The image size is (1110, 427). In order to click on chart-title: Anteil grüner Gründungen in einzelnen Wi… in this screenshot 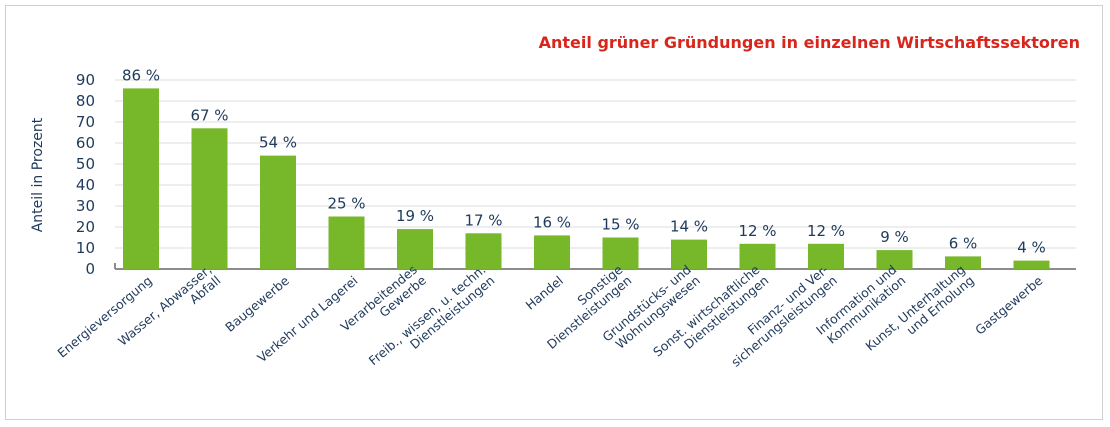, I will do `click(809, 42)`.